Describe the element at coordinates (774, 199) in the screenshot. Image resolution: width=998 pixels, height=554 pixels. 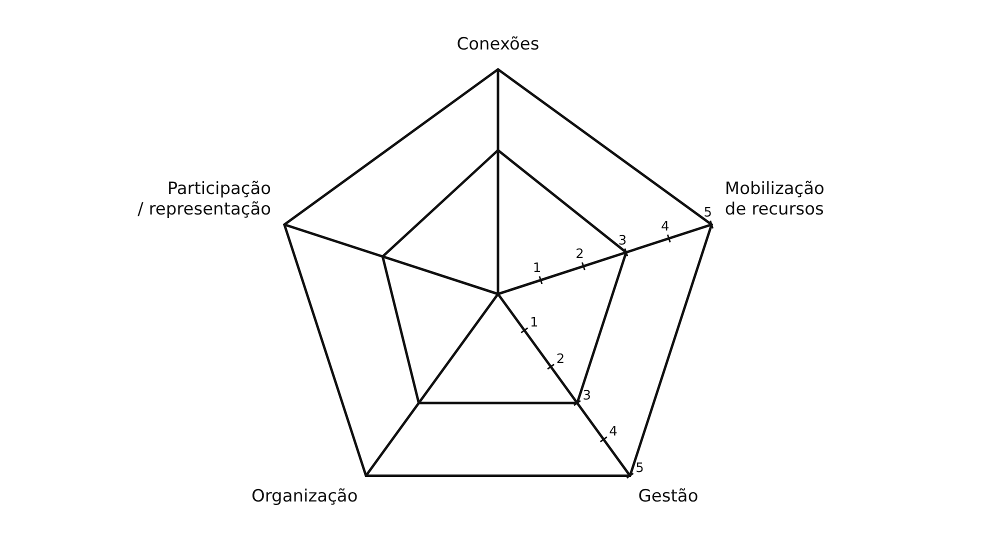
I see `spoke-label: Mobilização de recursos` at that location.